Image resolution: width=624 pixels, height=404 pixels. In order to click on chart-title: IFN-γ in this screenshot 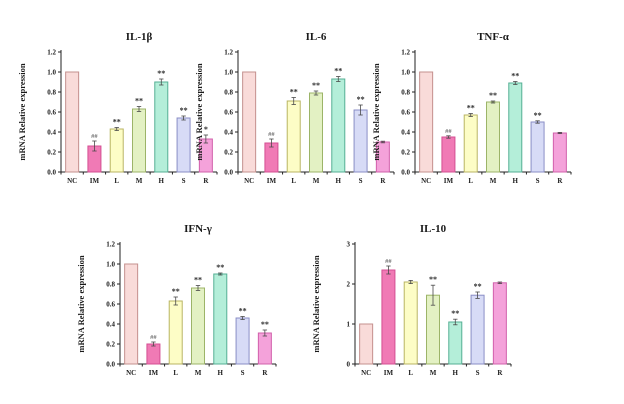, I will do `click(198, 229)`.